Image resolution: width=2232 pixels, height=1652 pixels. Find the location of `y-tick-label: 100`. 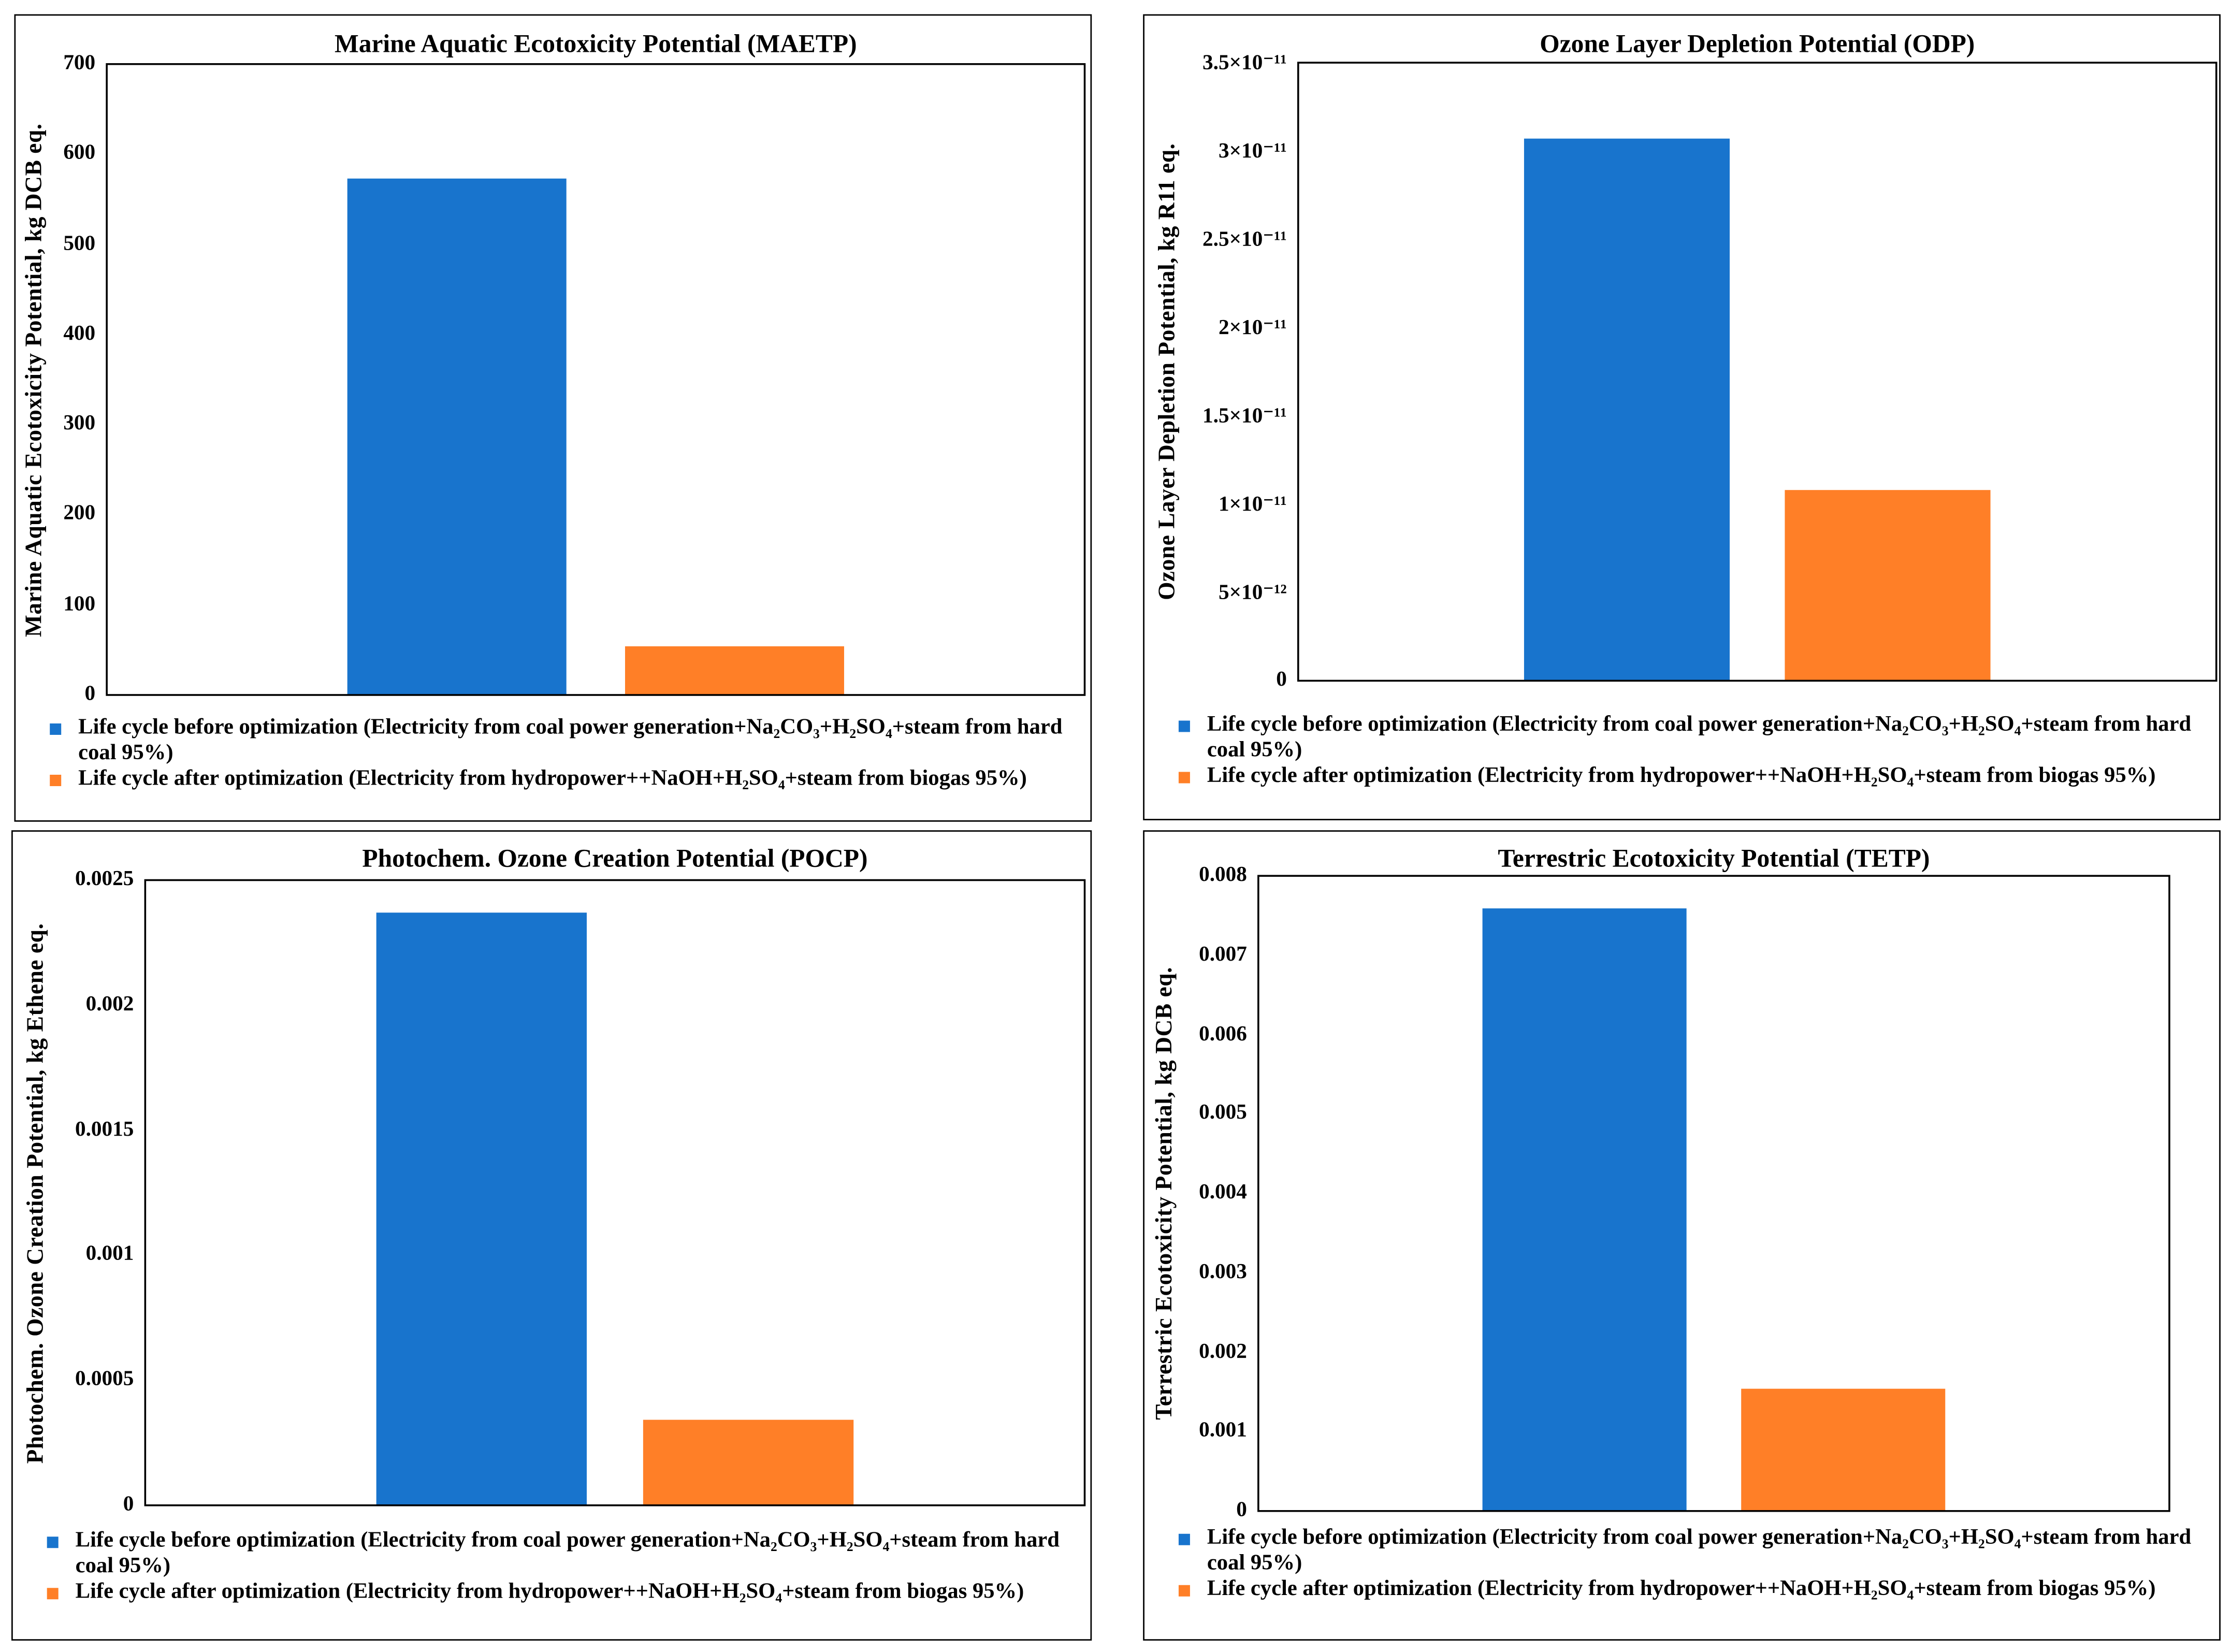

y-tick-label: 100 is located at coordinates (79, 604).